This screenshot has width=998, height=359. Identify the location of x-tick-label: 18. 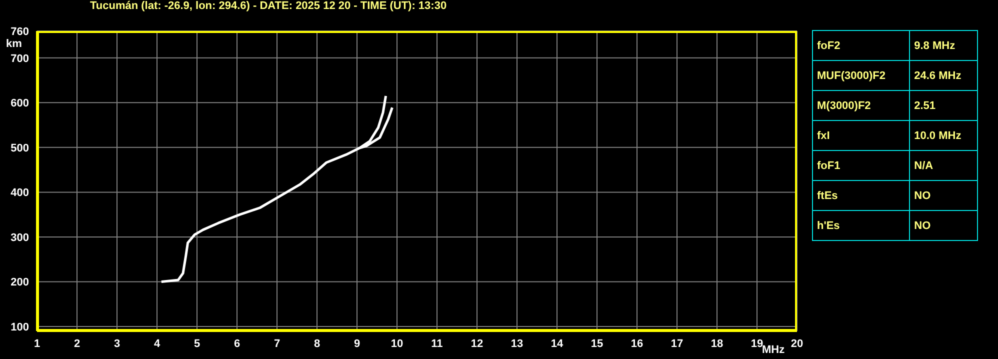
(717, 344).